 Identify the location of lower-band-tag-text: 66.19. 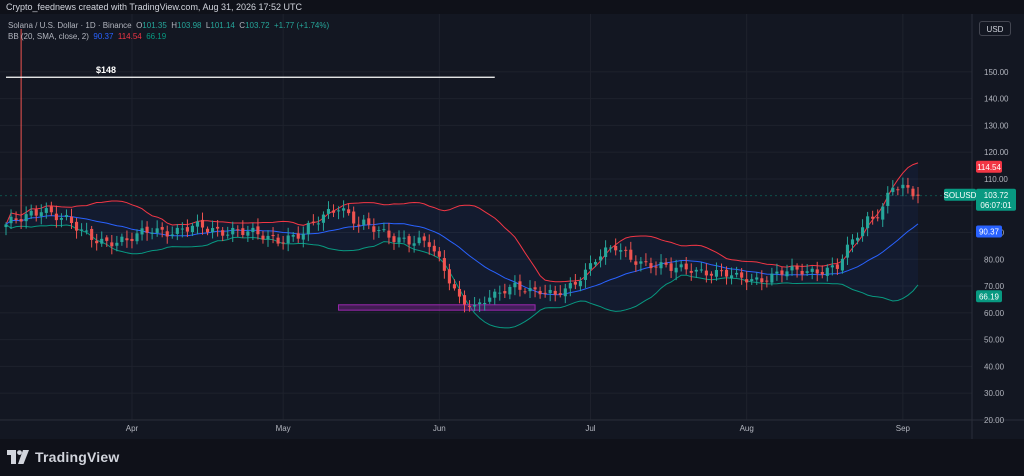
(989, 296).